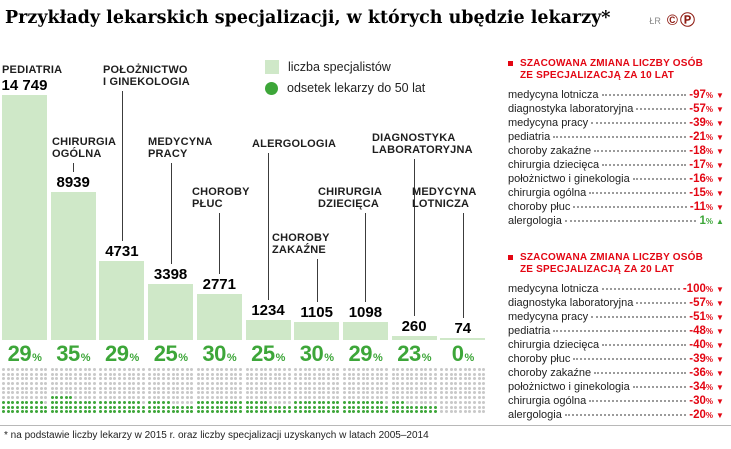 Image resolution: width=731 pixels, height=449 pixels. Describe the element at coordinates (625, 415) in the screenshot. I see `dotted-leader` at that location.